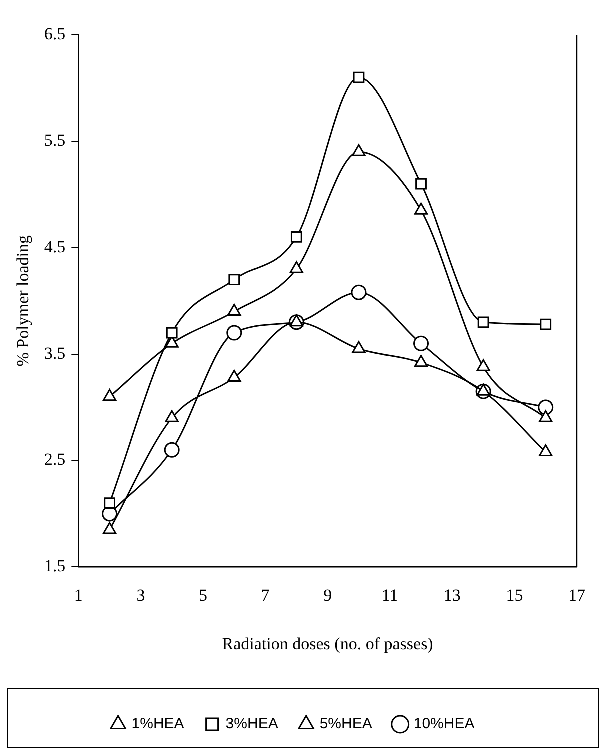  What do you see at coordinates (252, 724) in the screenshot?
I see `legend-label: 3%HEA` at bounding box center [252, 724].